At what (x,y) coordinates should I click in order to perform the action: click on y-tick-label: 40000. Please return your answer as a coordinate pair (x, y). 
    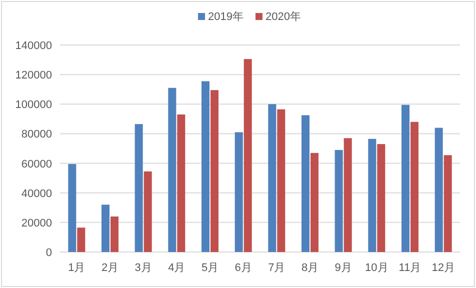
    Looking at the image, I should click on (36, 194).